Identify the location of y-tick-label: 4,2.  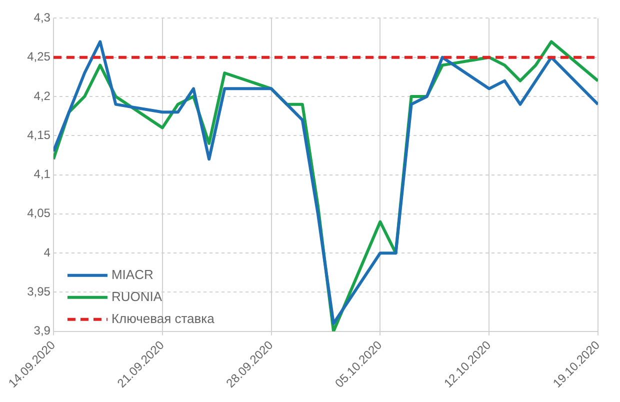
(42, 95).